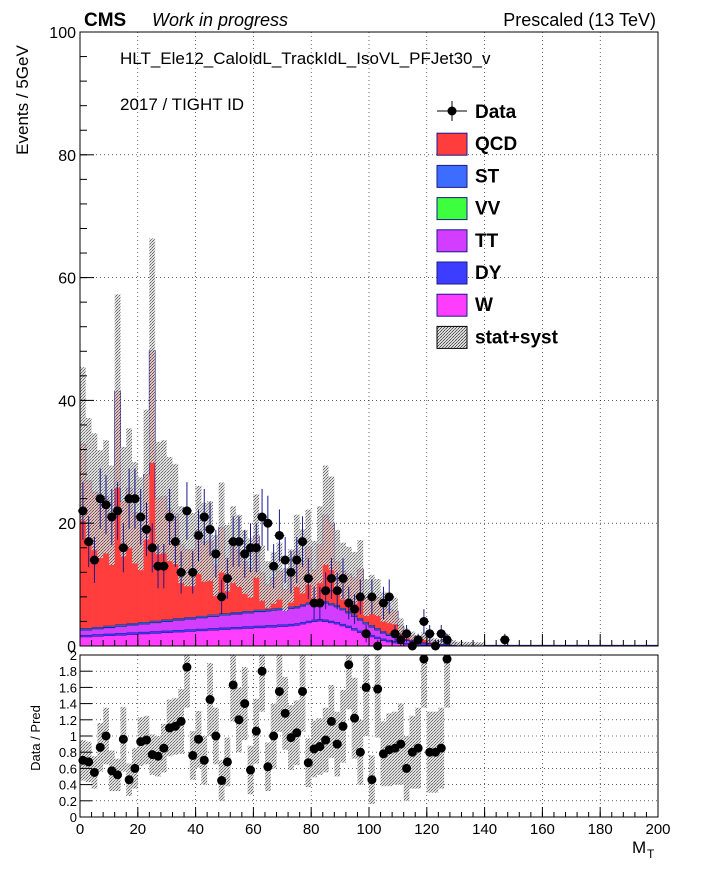 The image size is (716, 877). I want to click on legend-swatch-w, so click(452, 305).